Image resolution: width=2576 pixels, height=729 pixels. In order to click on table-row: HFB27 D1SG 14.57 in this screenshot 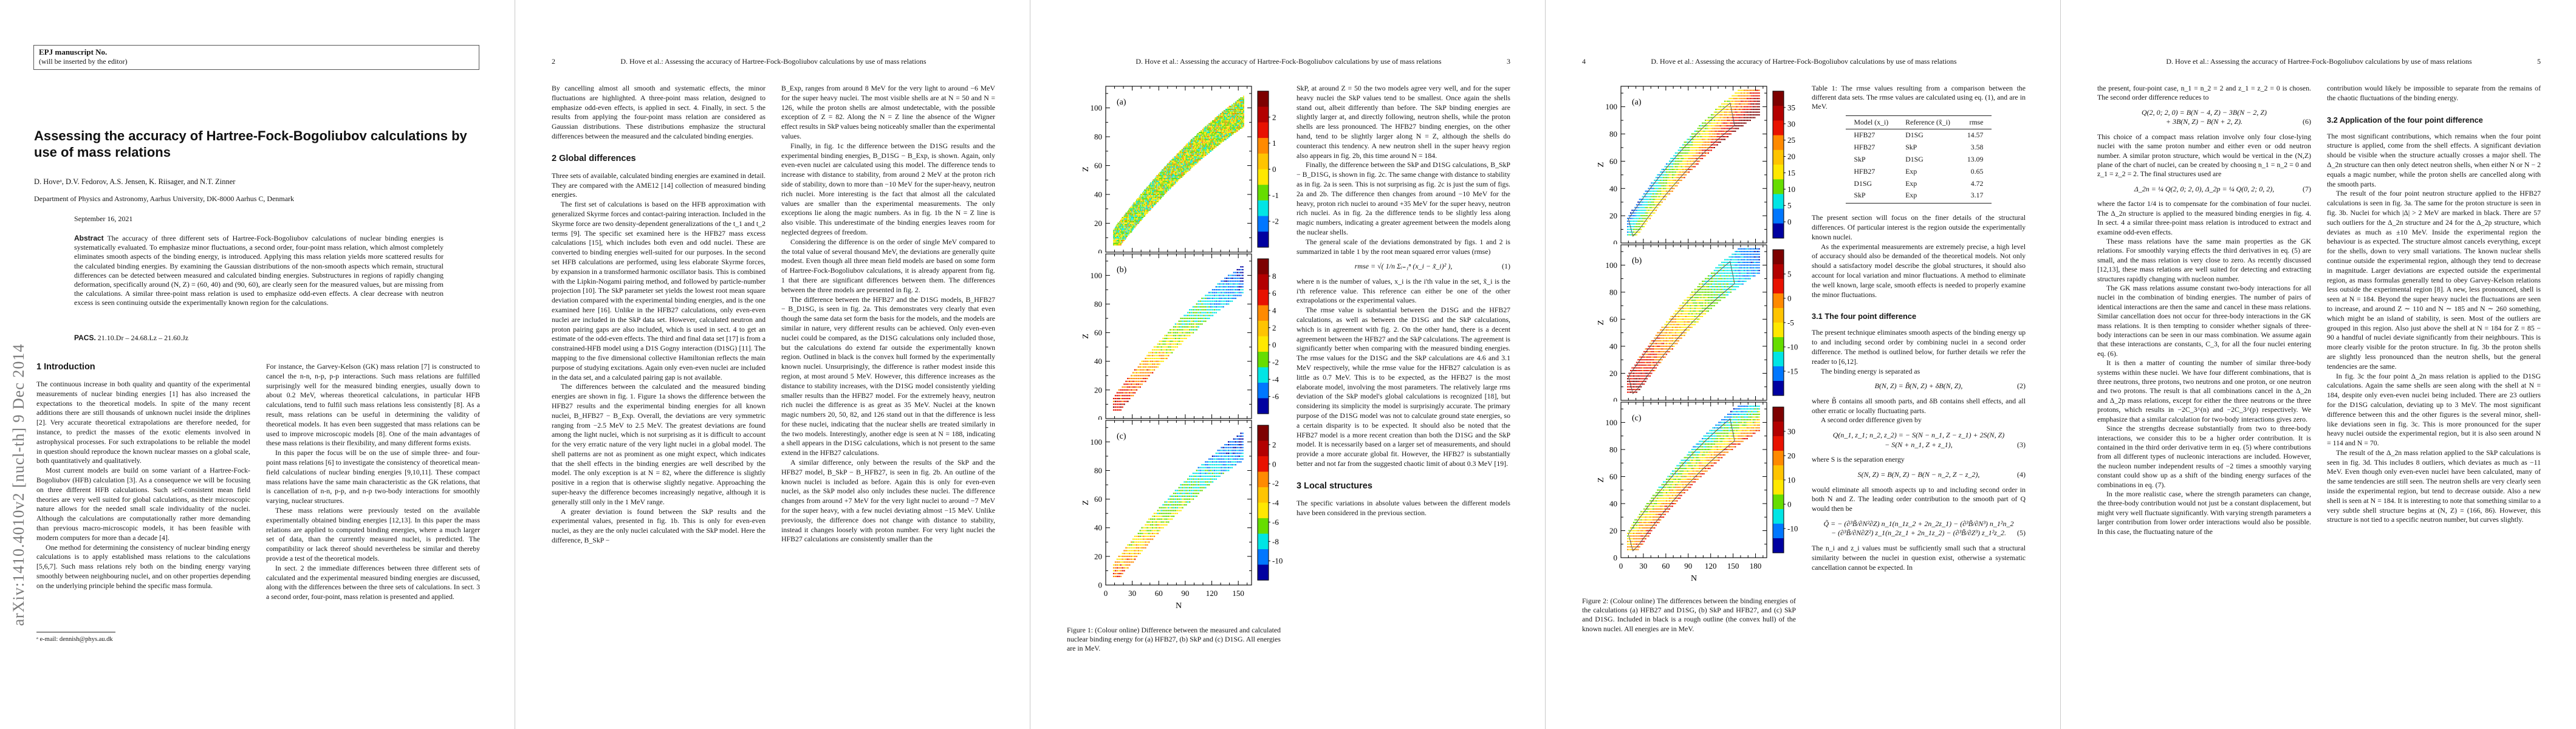, I will do `click(1919, 135)`.